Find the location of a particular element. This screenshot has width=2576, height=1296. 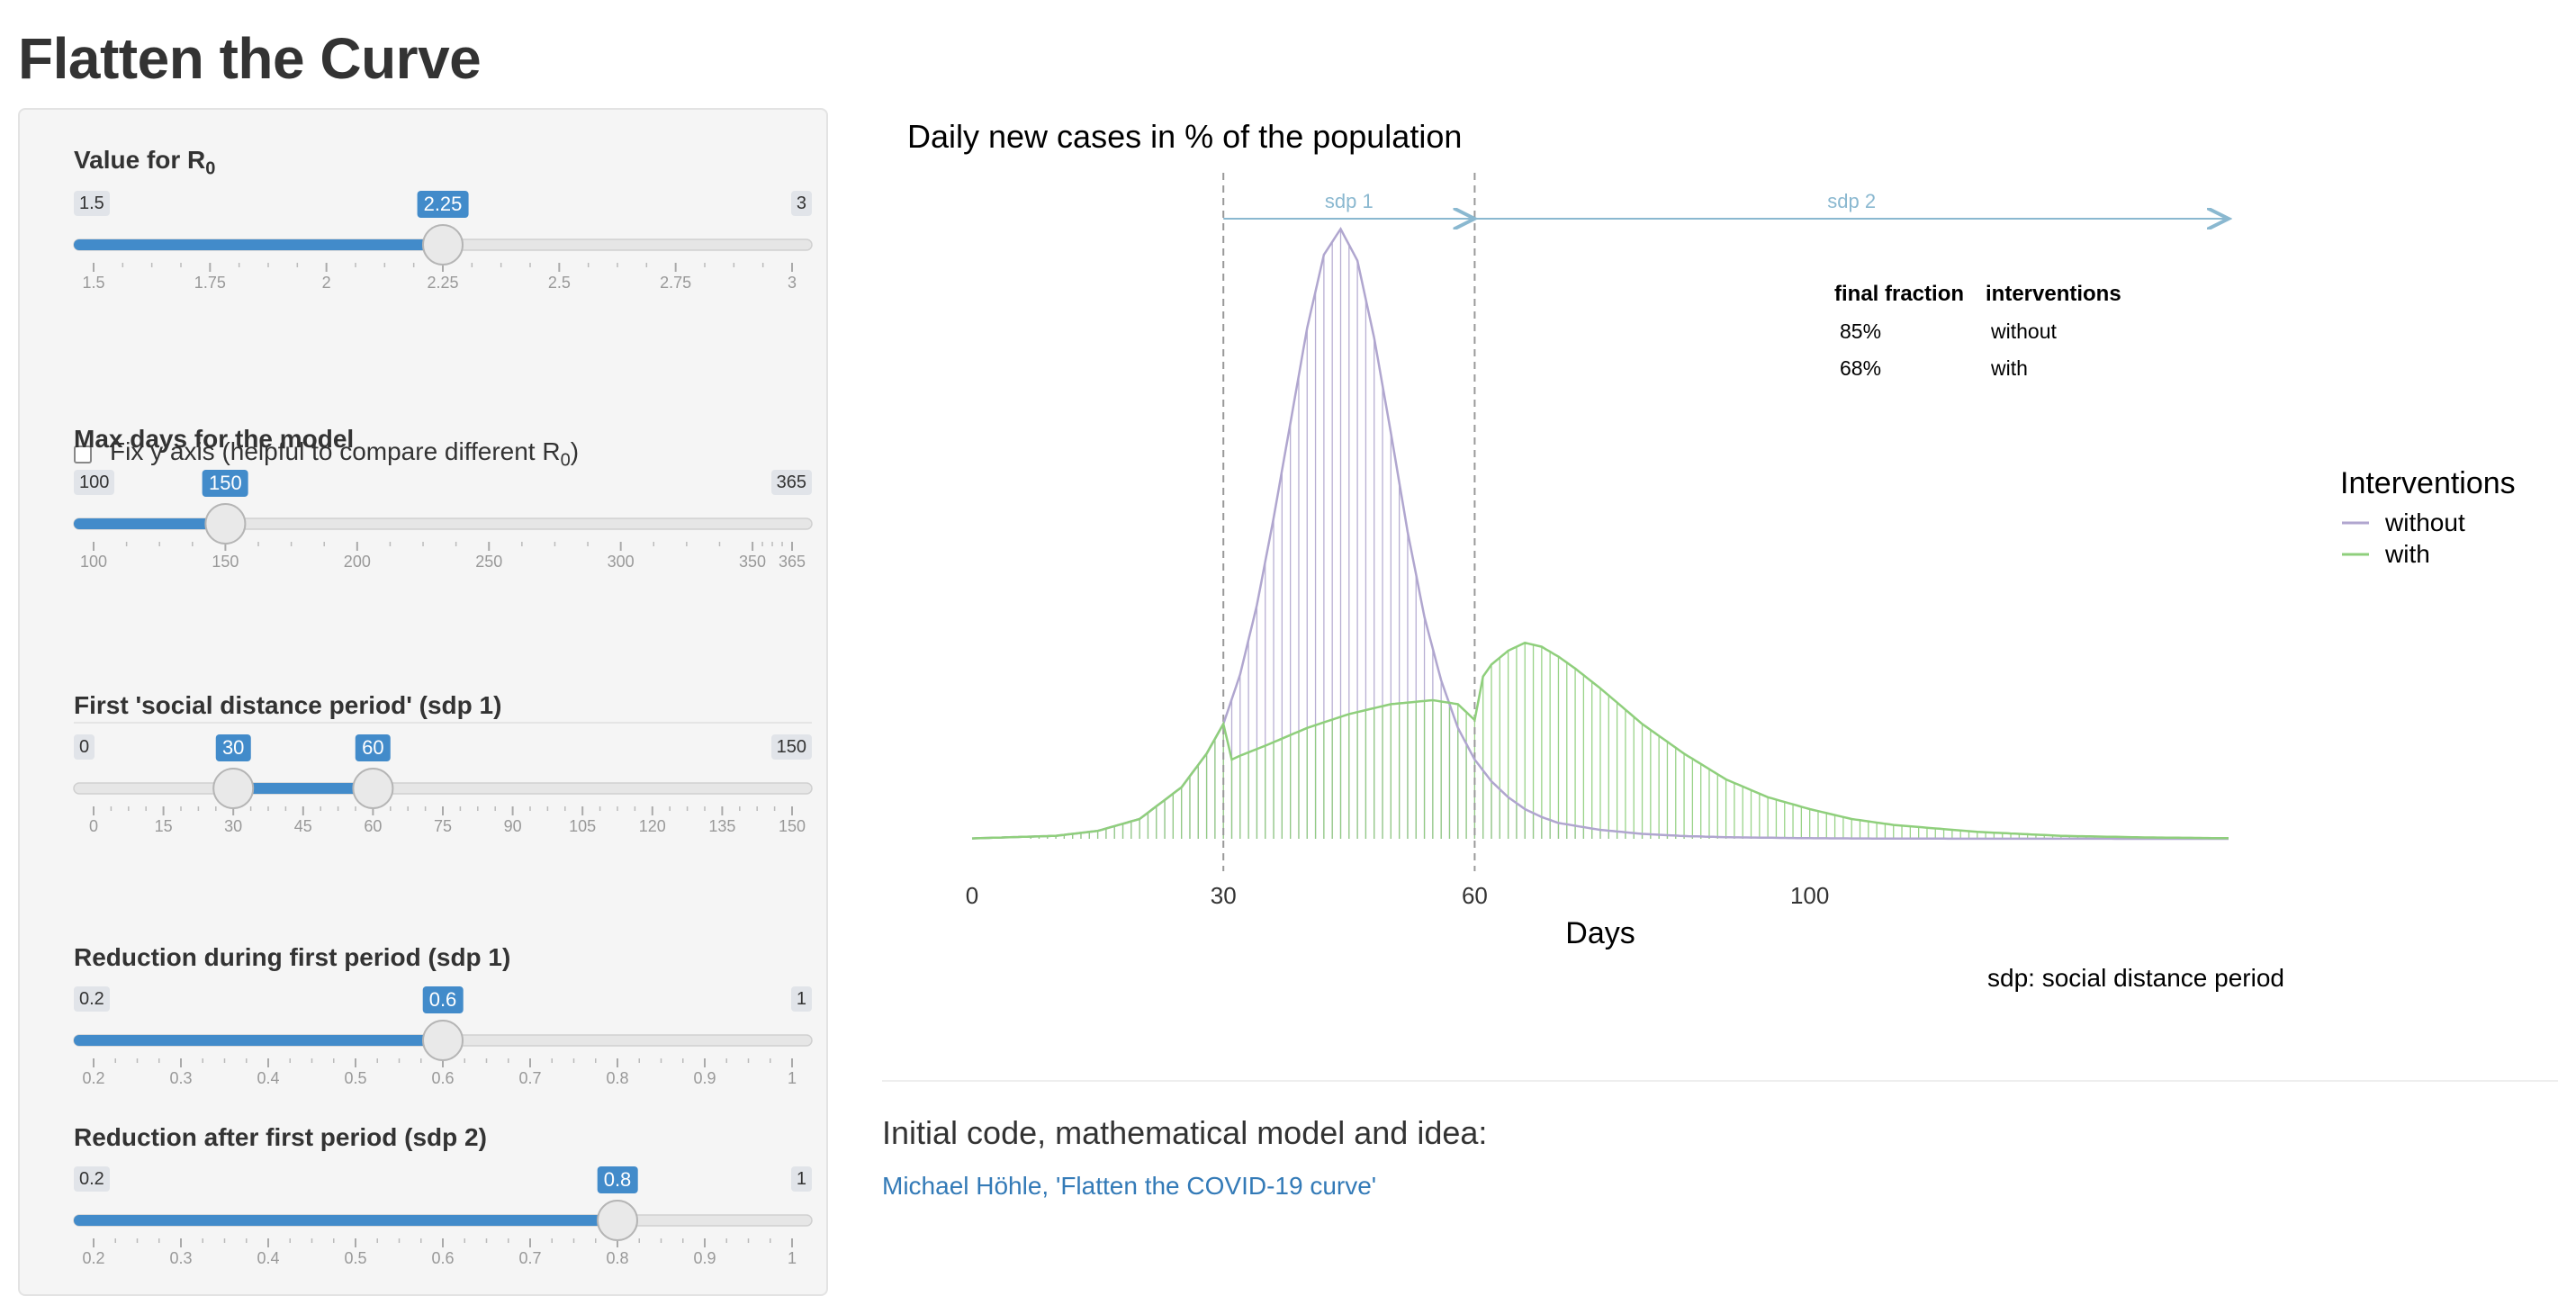

reduction-sdp2-slider: 0.2 1 0.8 0.2 0.3 0.4 0.5 0.6 0.7 0.8 0.9 1 is located at coordinates (443, 1225).